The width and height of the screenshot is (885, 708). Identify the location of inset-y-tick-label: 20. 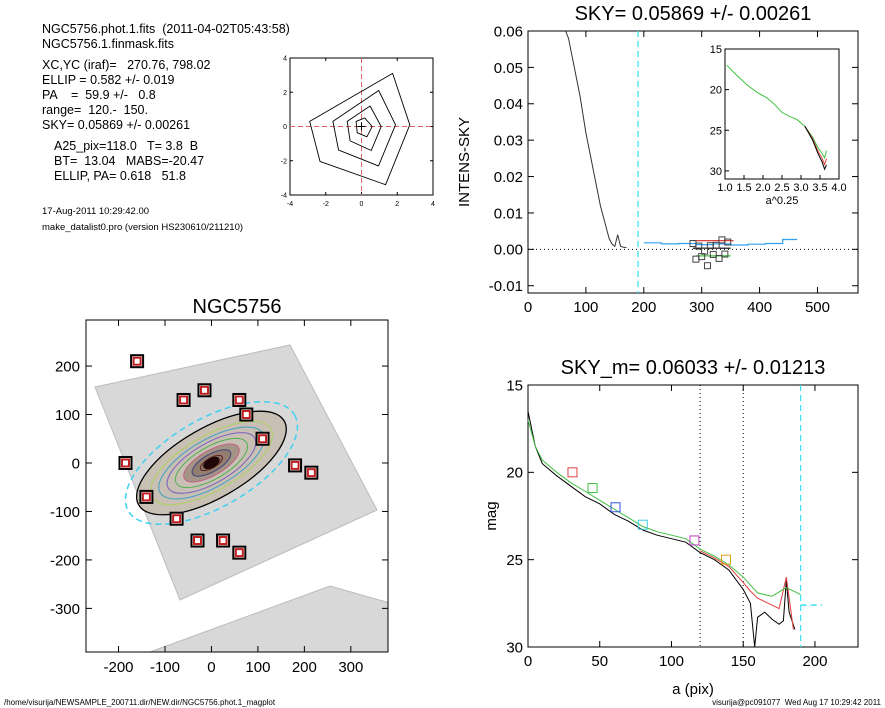
(716, 91).